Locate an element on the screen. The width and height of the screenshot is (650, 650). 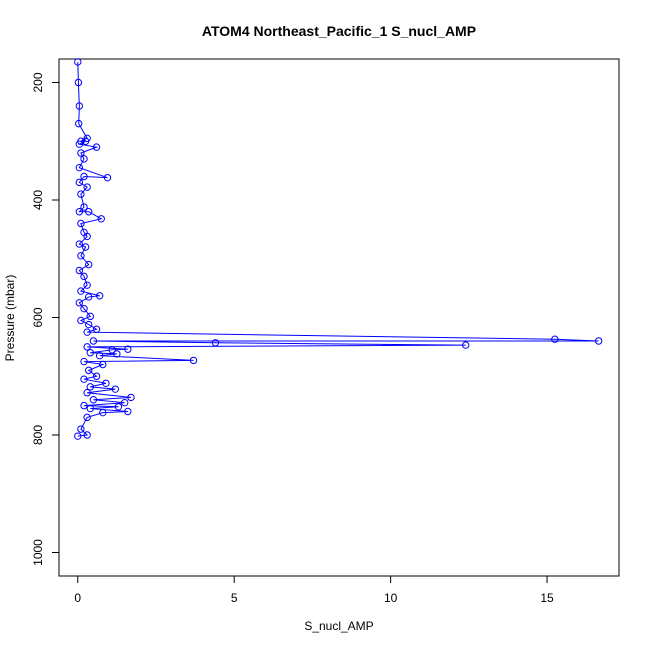
y-tick-label: 600 is located at coordinates (38, 317).